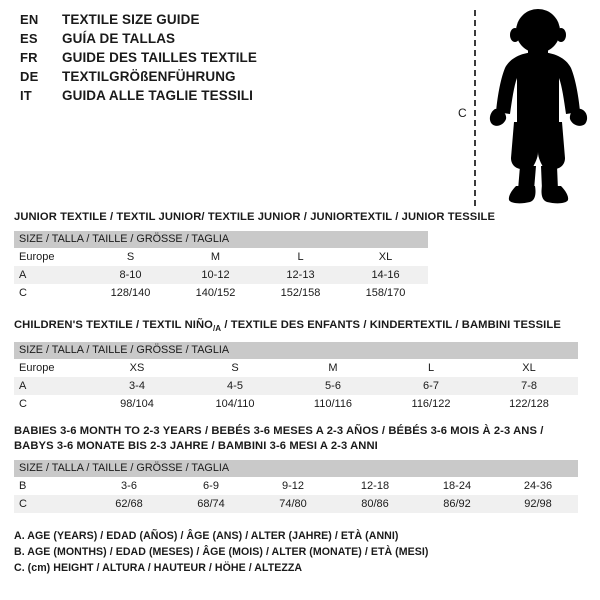 This screenshot has width=600, height=600. What do you see at coordinates (137, 404) in the screenshot?
I see `cell: 98/104` at bounding box center [137, 404].